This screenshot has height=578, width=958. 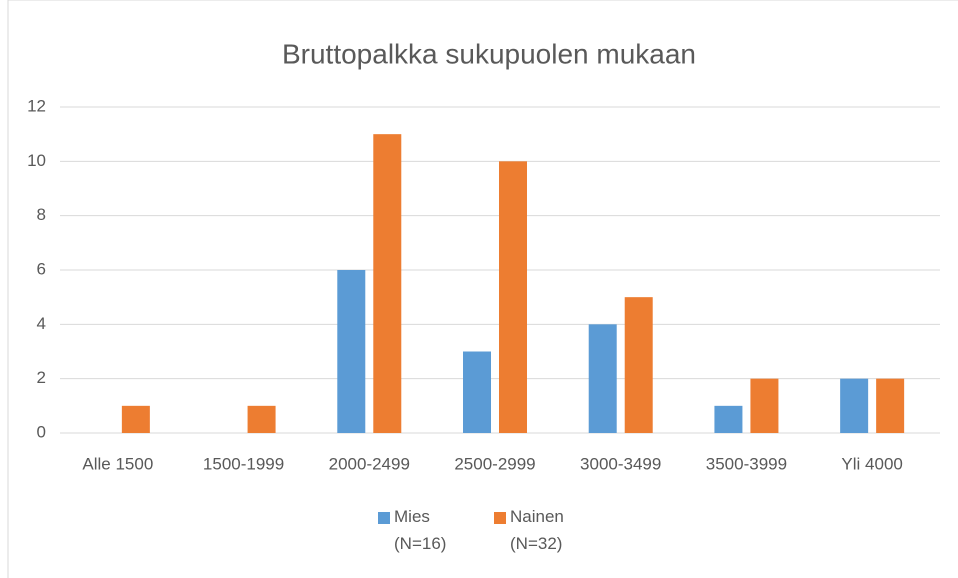 I want to click on y-tick-label: 10, so click(x=36, y=160).